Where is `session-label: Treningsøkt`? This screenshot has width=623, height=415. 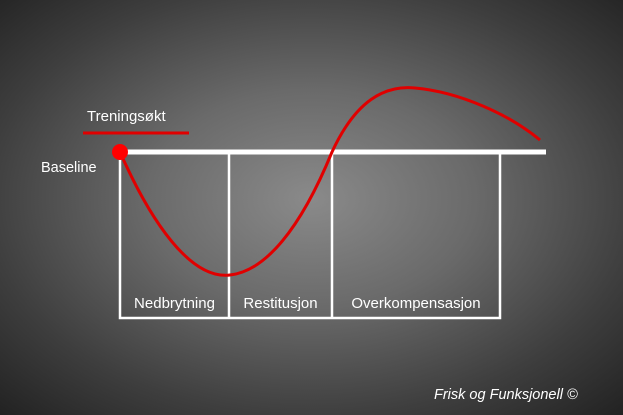
session-label: Treningsøkt is located at coordinates (126, 116).